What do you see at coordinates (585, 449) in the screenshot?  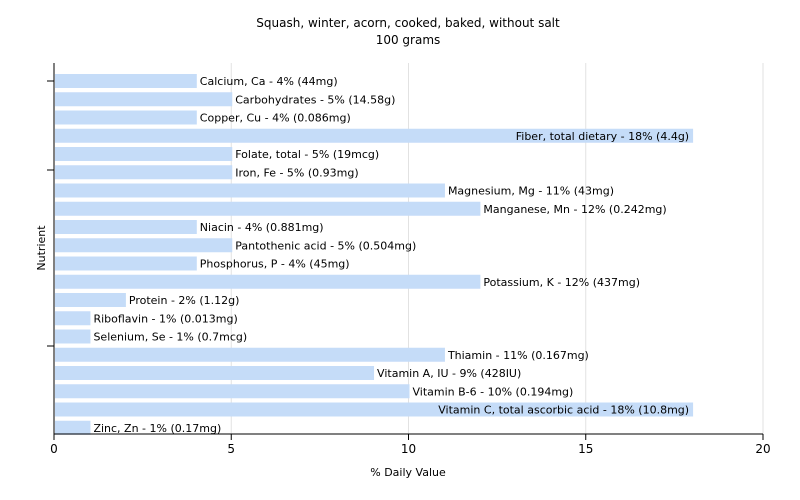 I see `x-tick-label: 15` at bounding box center [585, 449].